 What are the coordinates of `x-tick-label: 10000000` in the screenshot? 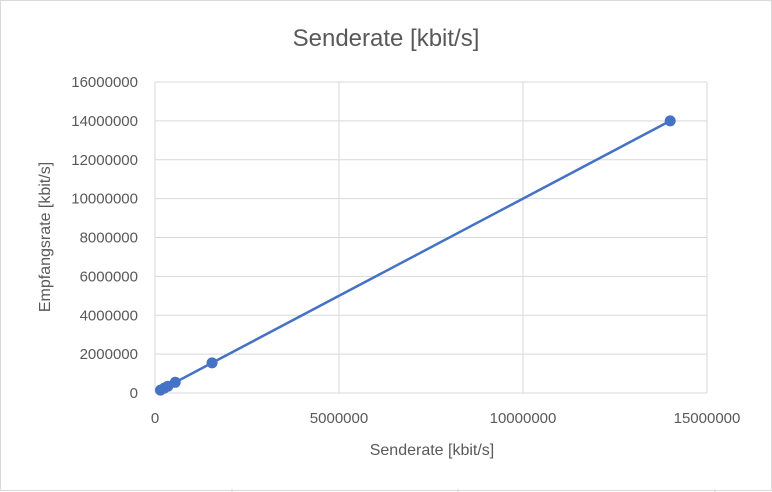 It's located at (523, 418).